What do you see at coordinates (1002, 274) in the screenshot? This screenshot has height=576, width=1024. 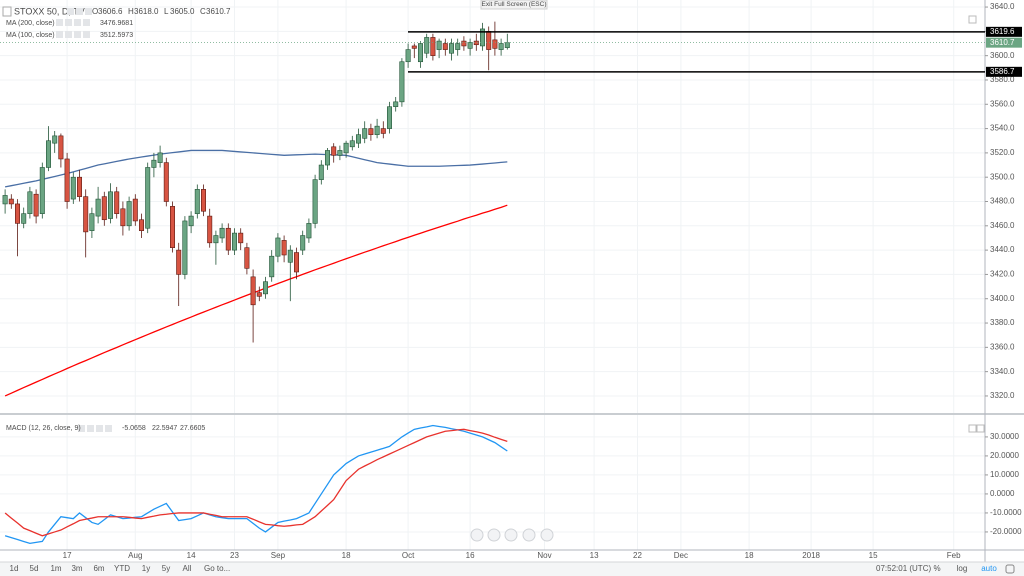 I see `y-tick-label: 3420.0` at bounding box center [1002, 274].